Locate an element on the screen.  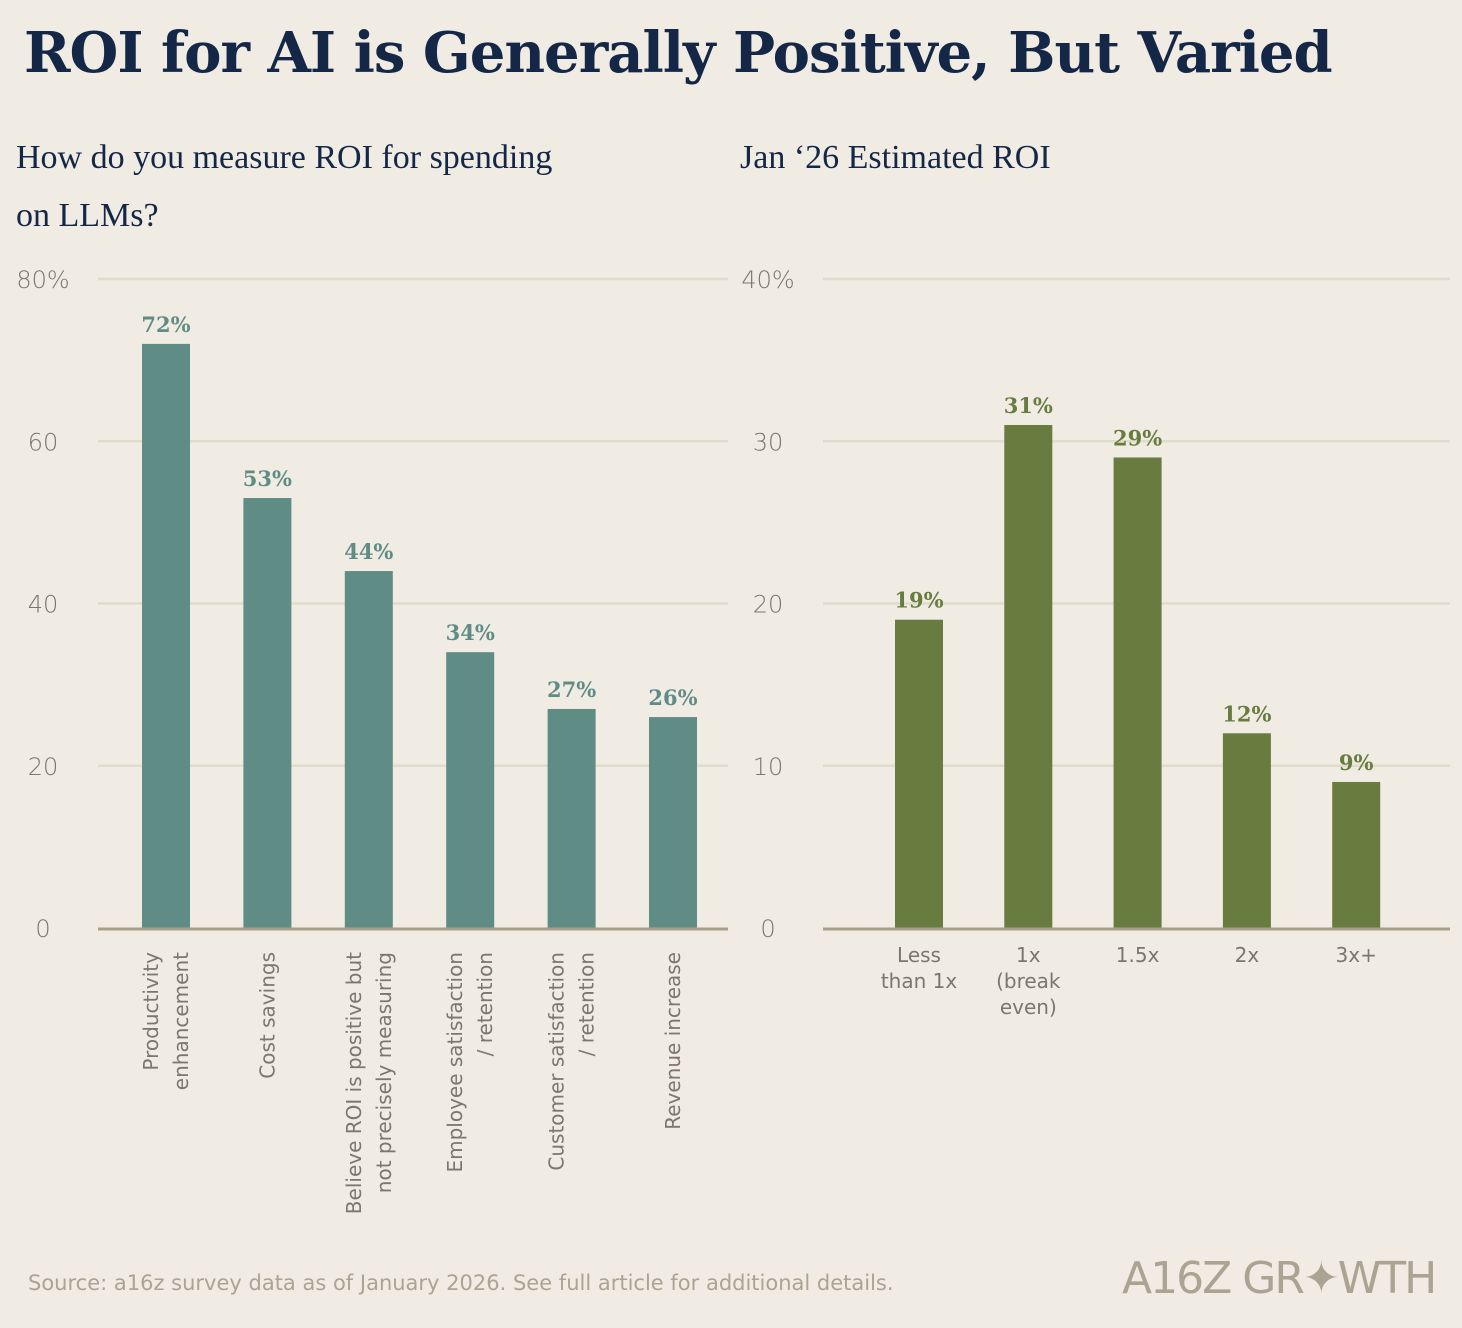
data-label: 34% is located at coordinates (470, 632).